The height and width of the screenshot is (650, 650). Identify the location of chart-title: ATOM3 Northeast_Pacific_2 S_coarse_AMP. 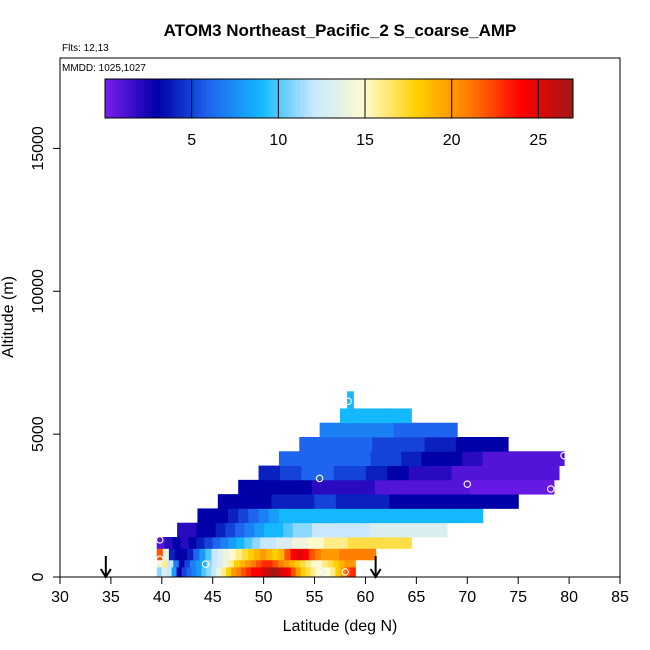
(340, 30).